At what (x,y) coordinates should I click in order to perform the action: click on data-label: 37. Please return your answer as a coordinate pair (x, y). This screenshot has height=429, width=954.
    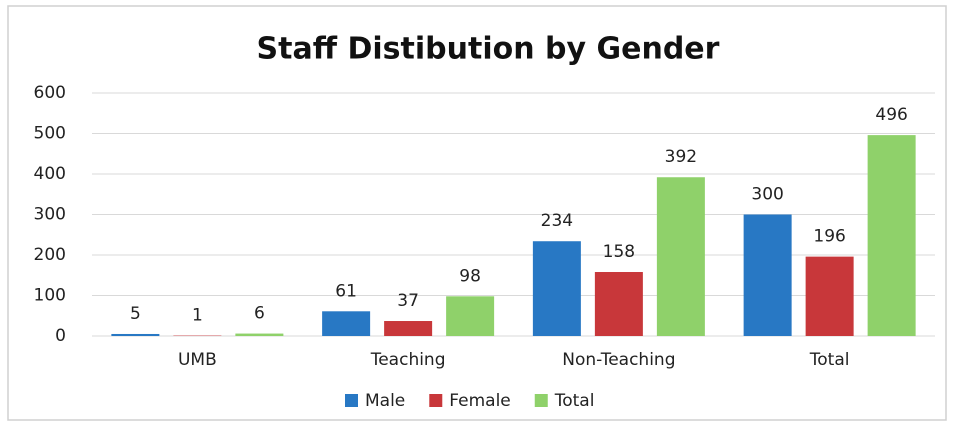
    Looking at the image, I should click on (408, 301).